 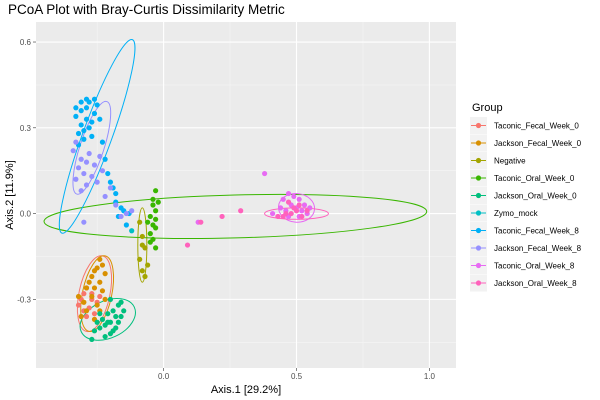 What do you see at coordinates (24, 299) in the screenshot?
I see `y-tick-label: -0.3` at bounding box center [24, 299].